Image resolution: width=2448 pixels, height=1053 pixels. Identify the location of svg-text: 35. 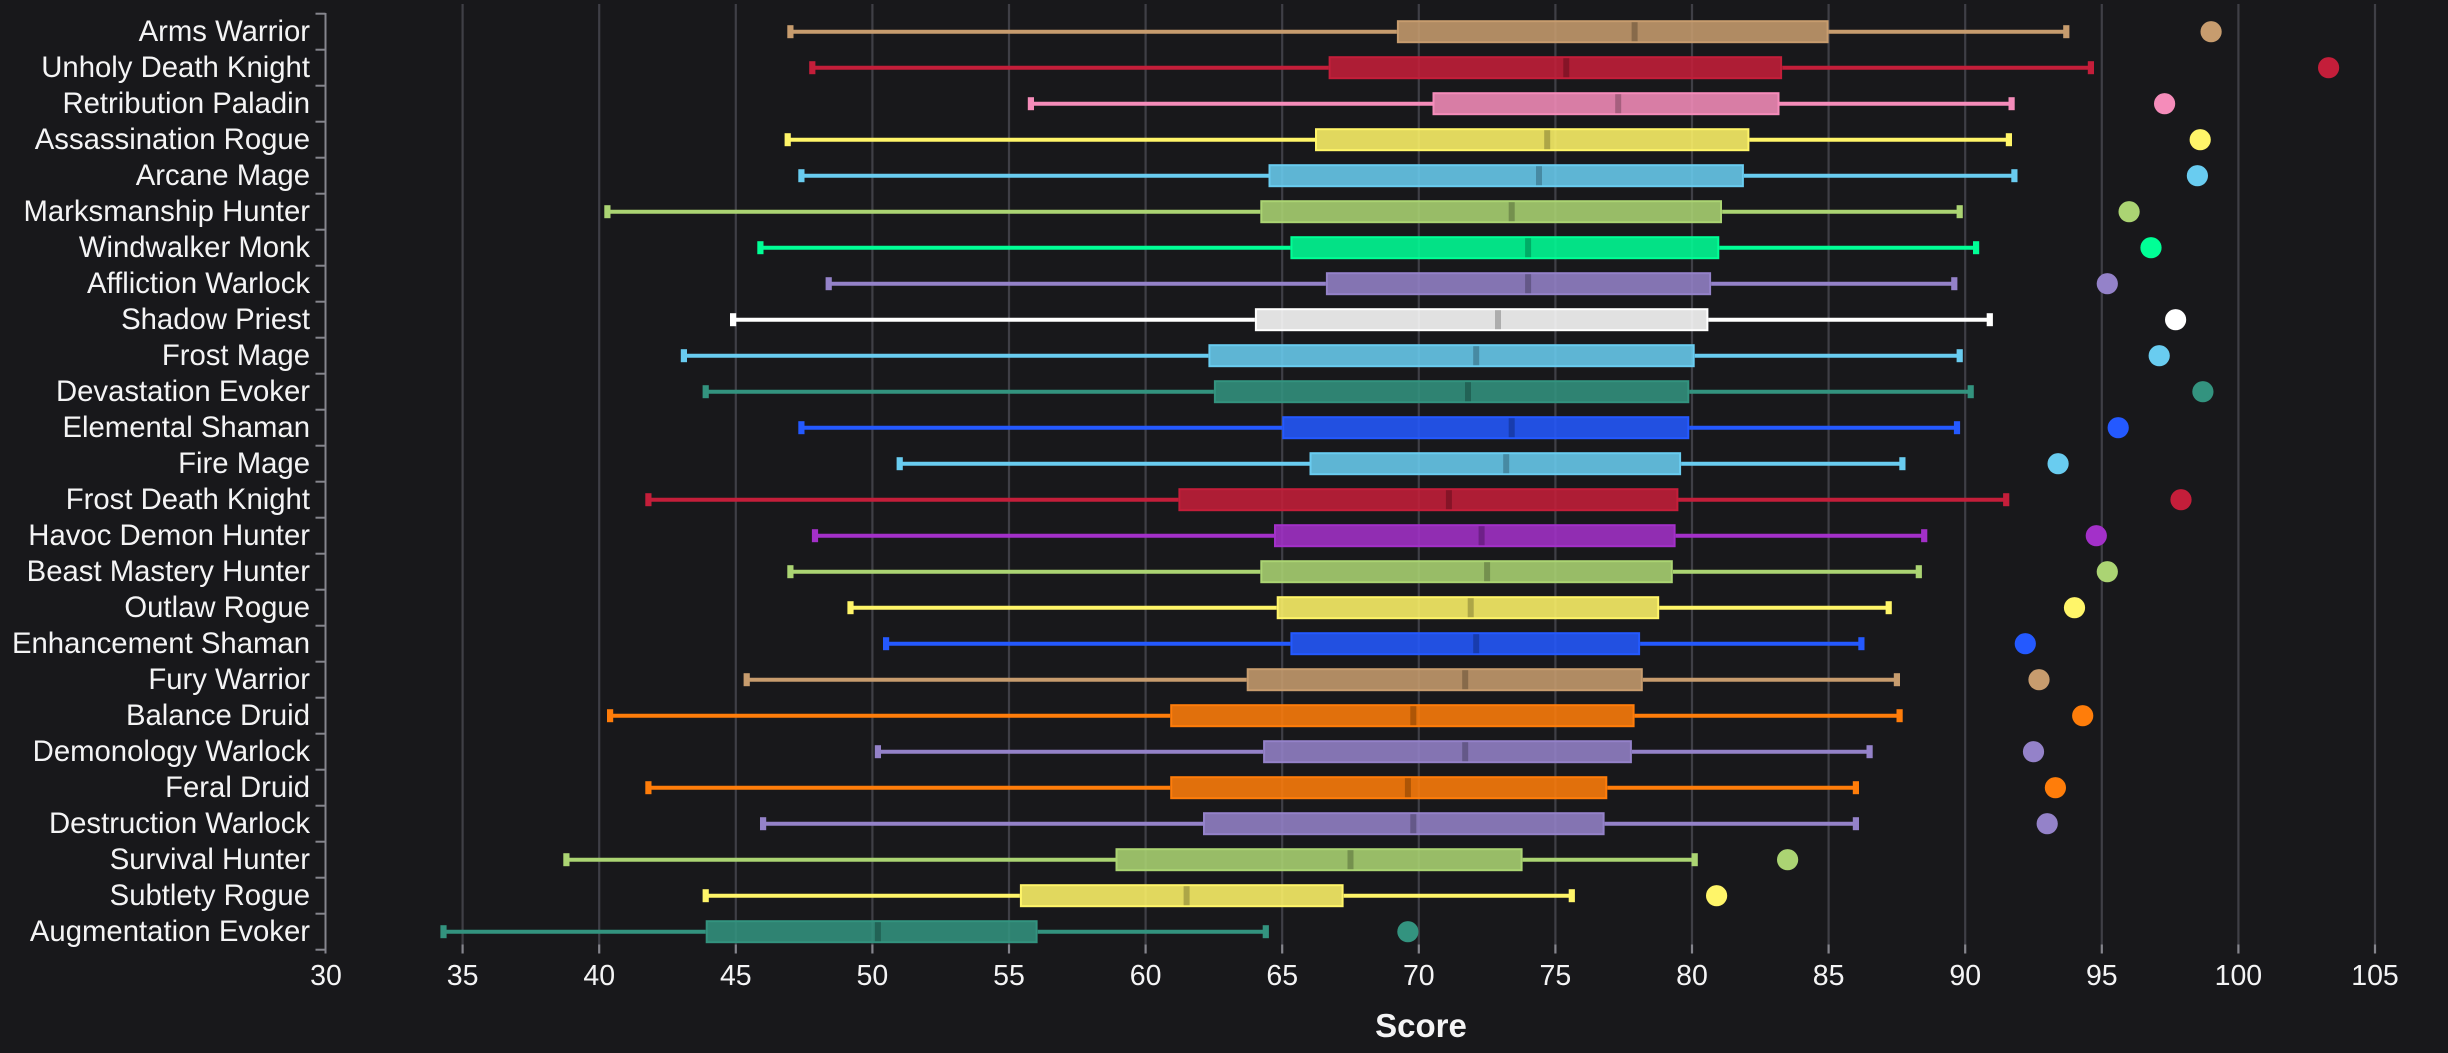
(463, 976).